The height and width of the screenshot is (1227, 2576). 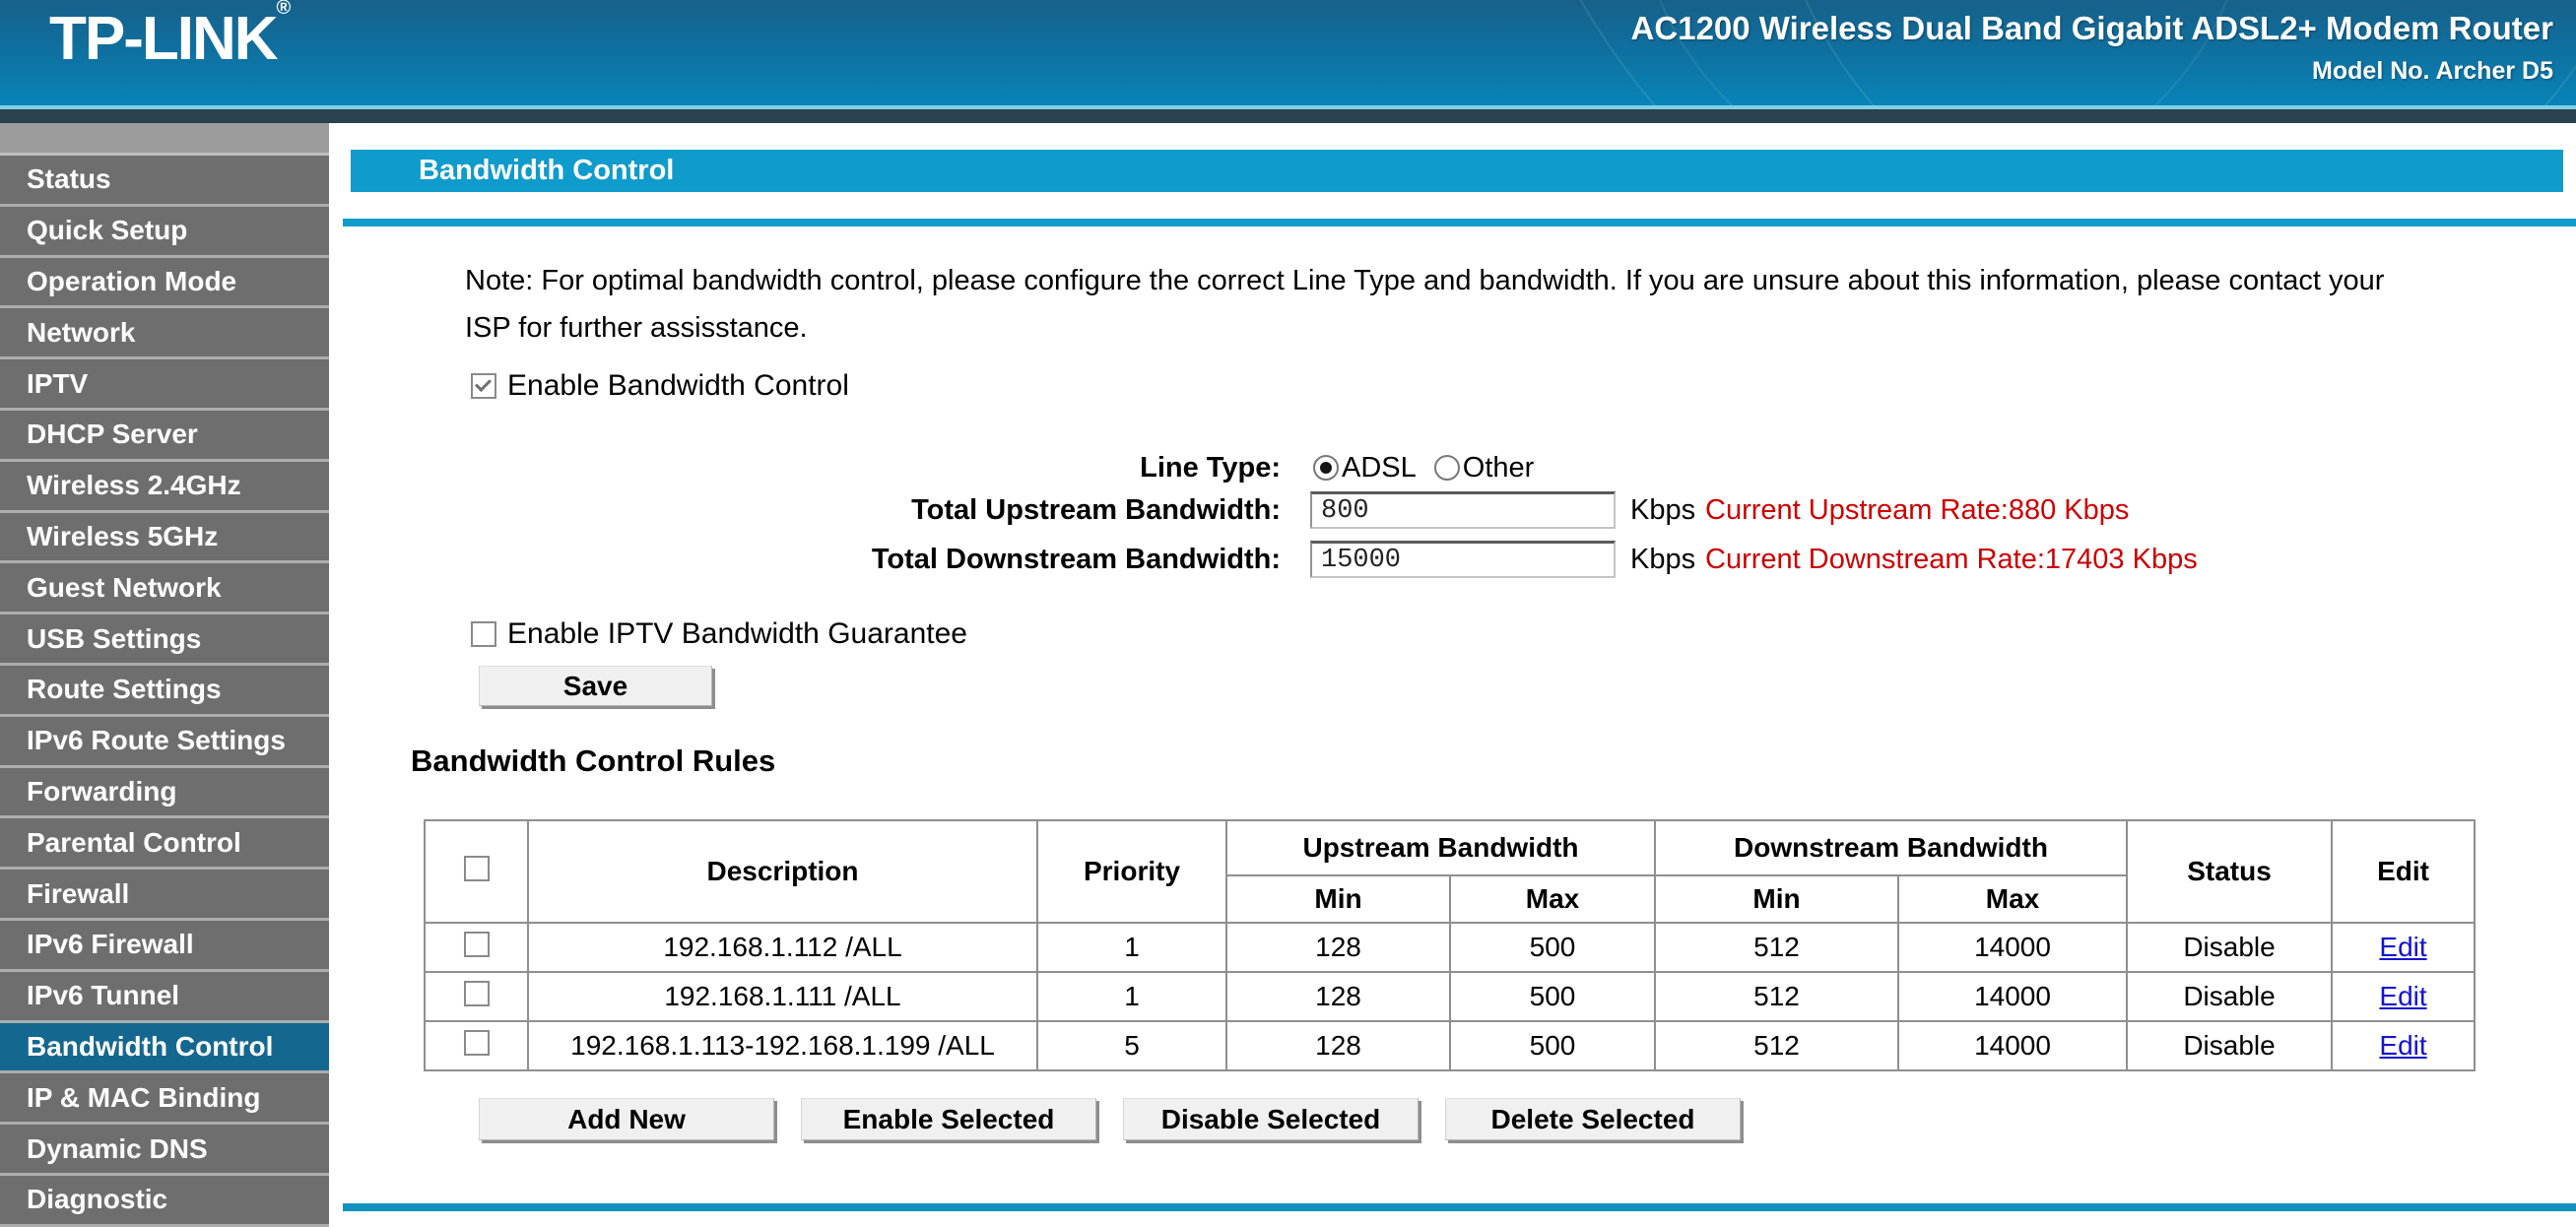 I want to click on sidebar-item-wireless-5ghz: Wireless 5GHz, so click(x=165, y=538).